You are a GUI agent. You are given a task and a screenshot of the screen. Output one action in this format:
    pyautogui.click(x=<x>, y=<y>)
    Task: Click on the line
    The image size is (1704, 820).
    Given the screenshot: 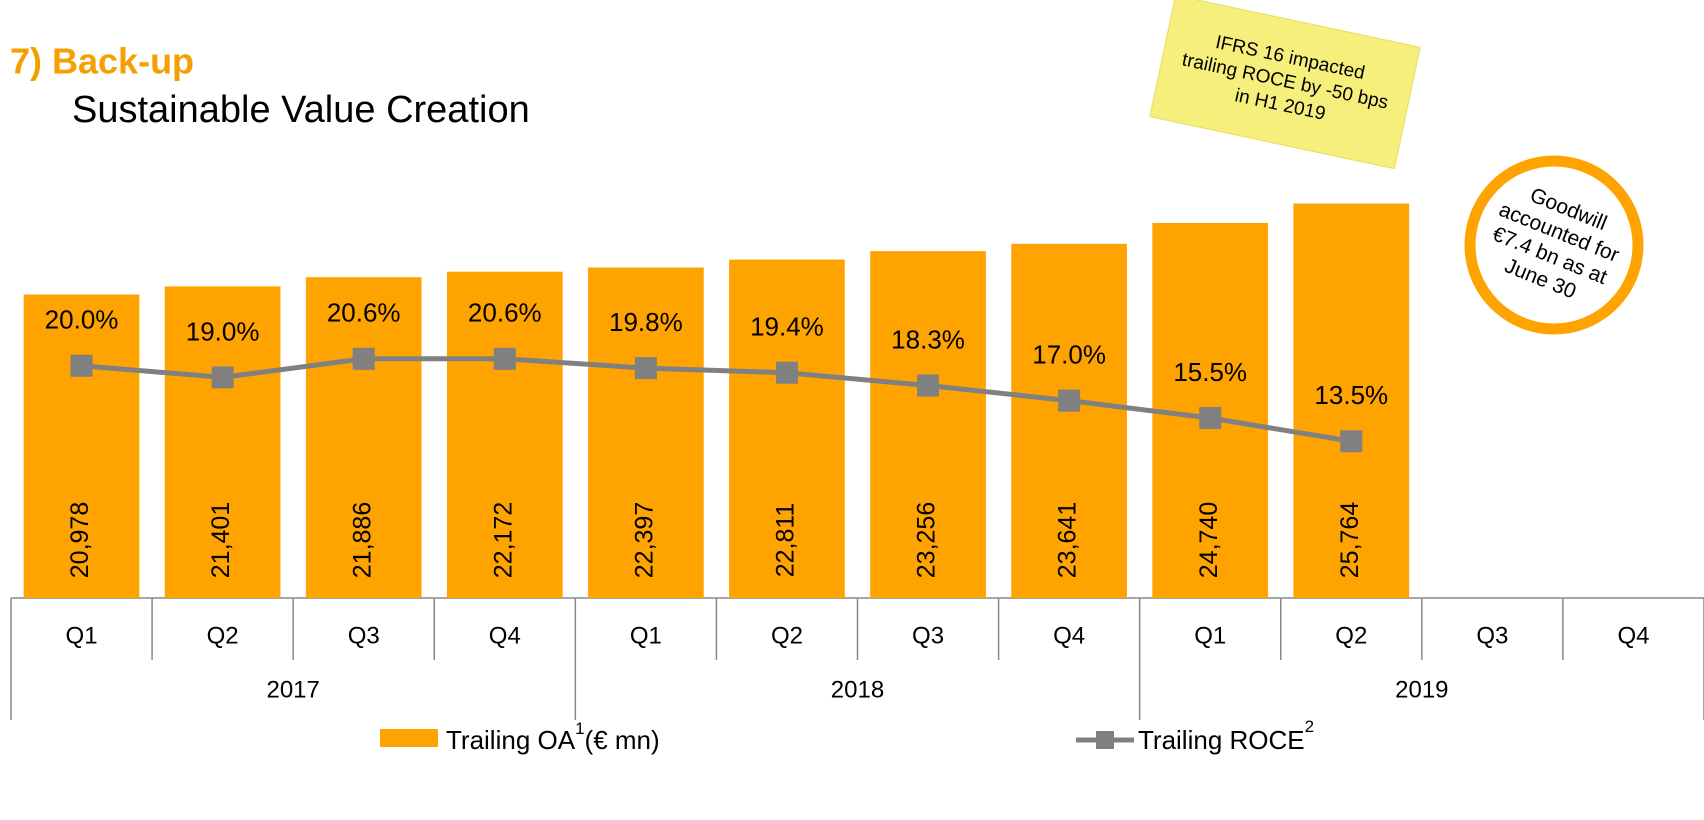 What is the action you would take?
    pyautogui.click(x=716, y=400)
    